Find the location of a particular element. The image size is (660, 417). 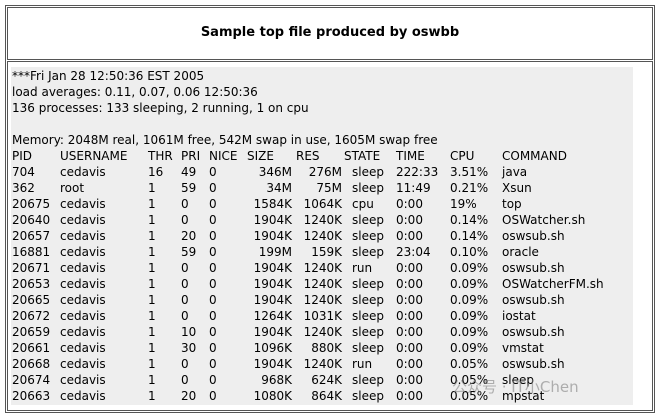

column-header: TIME is located at coordinates (410, 156).